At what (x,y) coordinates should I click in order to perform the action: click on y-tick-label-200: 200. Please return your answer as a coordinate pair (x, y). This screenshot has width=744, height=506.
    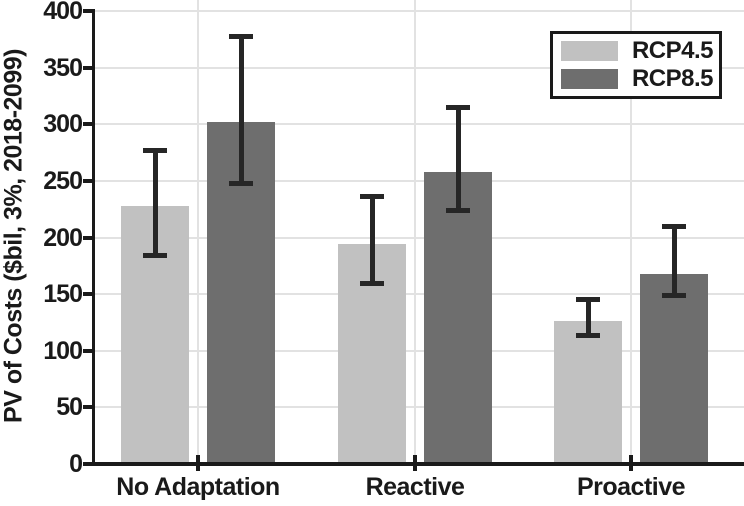
    Looking at the image, I should click on (63, 237).